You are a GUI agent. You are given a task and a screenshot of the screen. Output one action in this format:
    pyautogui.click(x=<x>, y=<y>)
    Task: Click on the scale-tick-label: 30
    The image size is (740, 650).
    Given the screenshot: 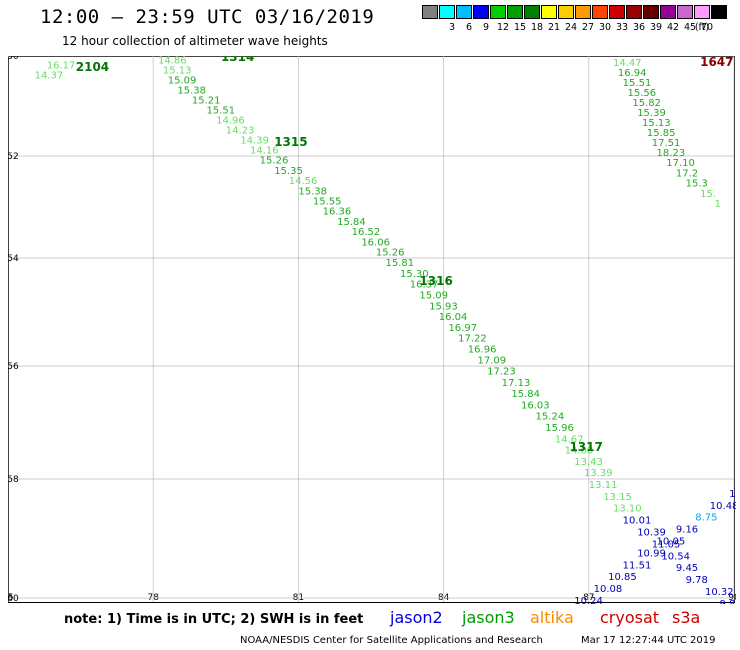 What is the action you would take?
    pyautogui.click(x=605, y=27)
    